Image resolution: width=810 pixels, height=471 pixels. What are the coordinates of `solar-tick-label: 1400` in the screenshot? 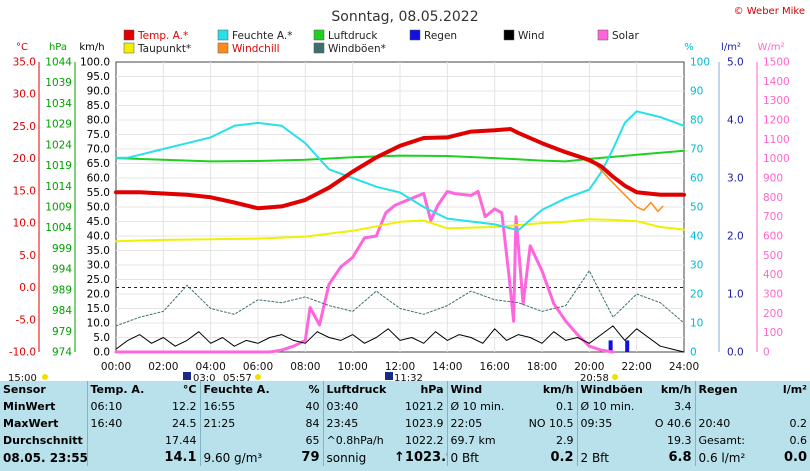 It's located at (776, 82).